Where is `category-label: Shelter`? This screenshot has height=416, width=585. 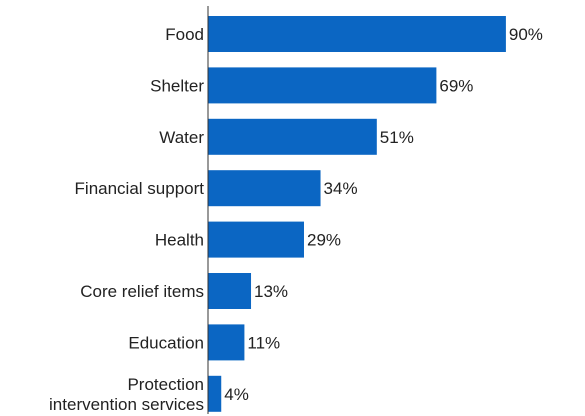
category-label: Shelter is located at coordinates (177, 85).